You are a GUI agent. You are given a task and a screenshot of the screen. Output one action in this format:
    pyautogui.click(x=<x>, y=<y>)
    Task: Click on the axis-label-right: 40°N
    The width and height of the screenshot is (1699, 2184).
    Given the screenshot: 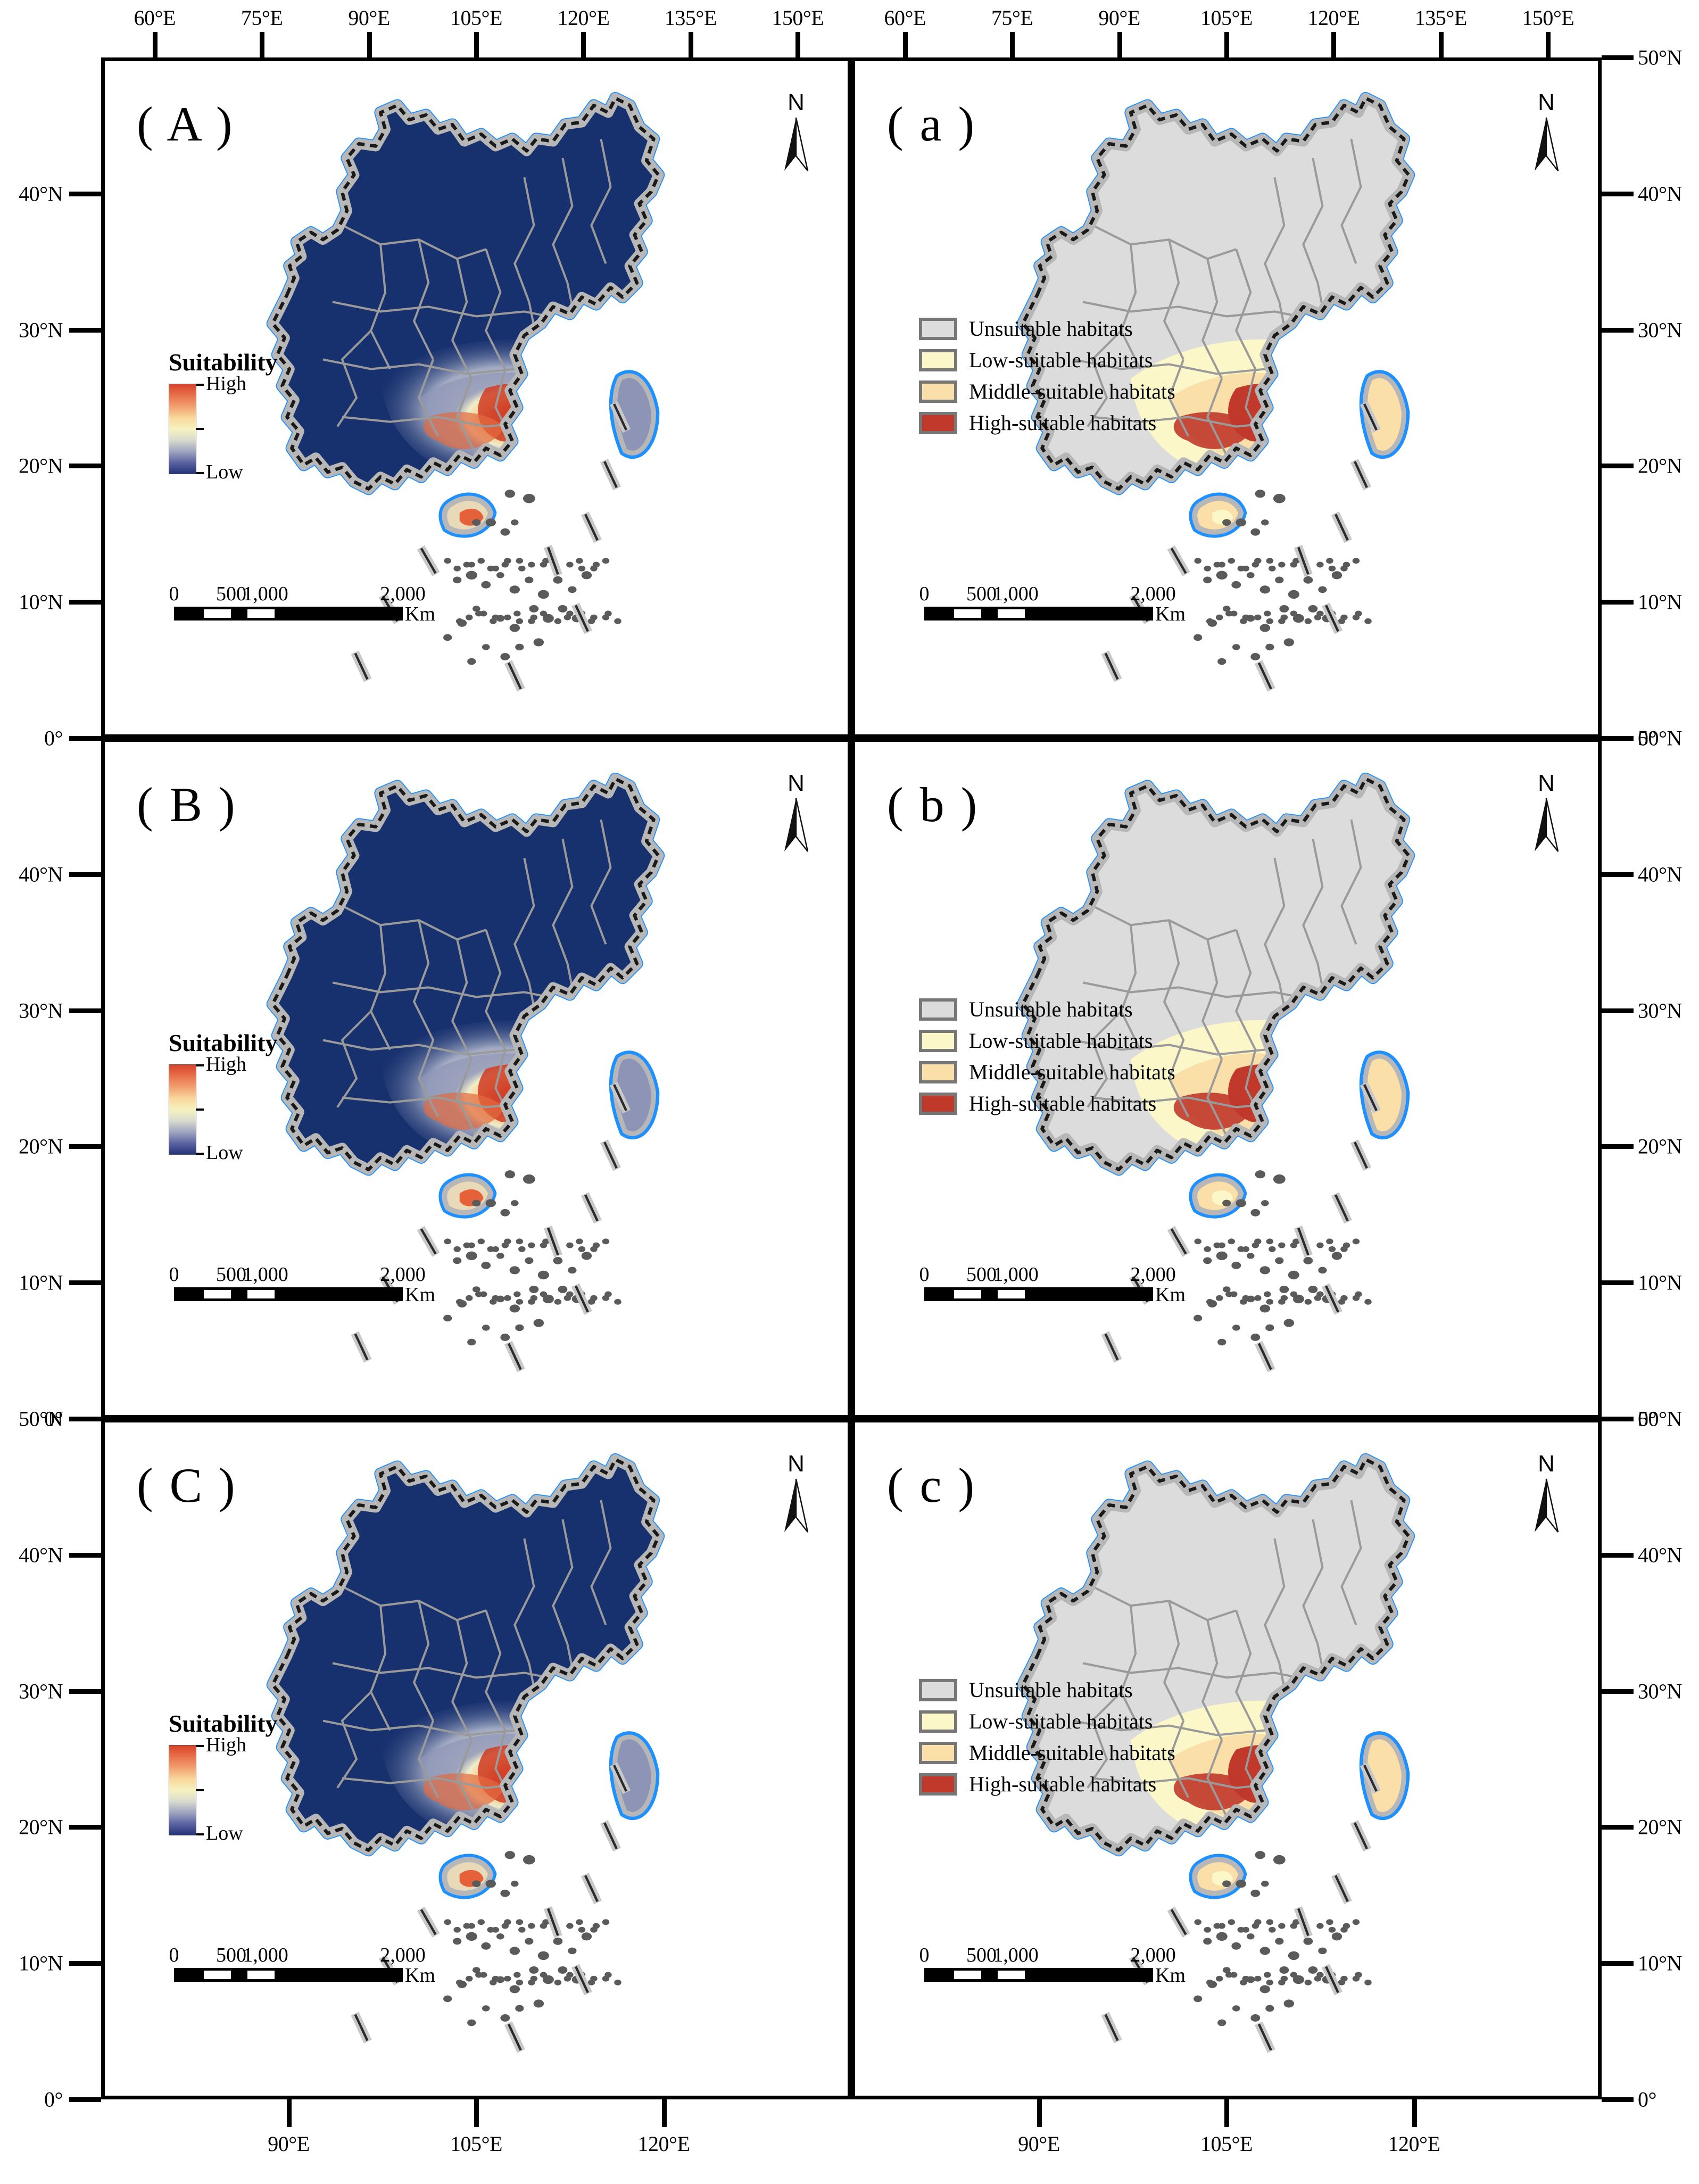 What is the action you would take?
    pyautogui.click(x=1660, y=1555)
    